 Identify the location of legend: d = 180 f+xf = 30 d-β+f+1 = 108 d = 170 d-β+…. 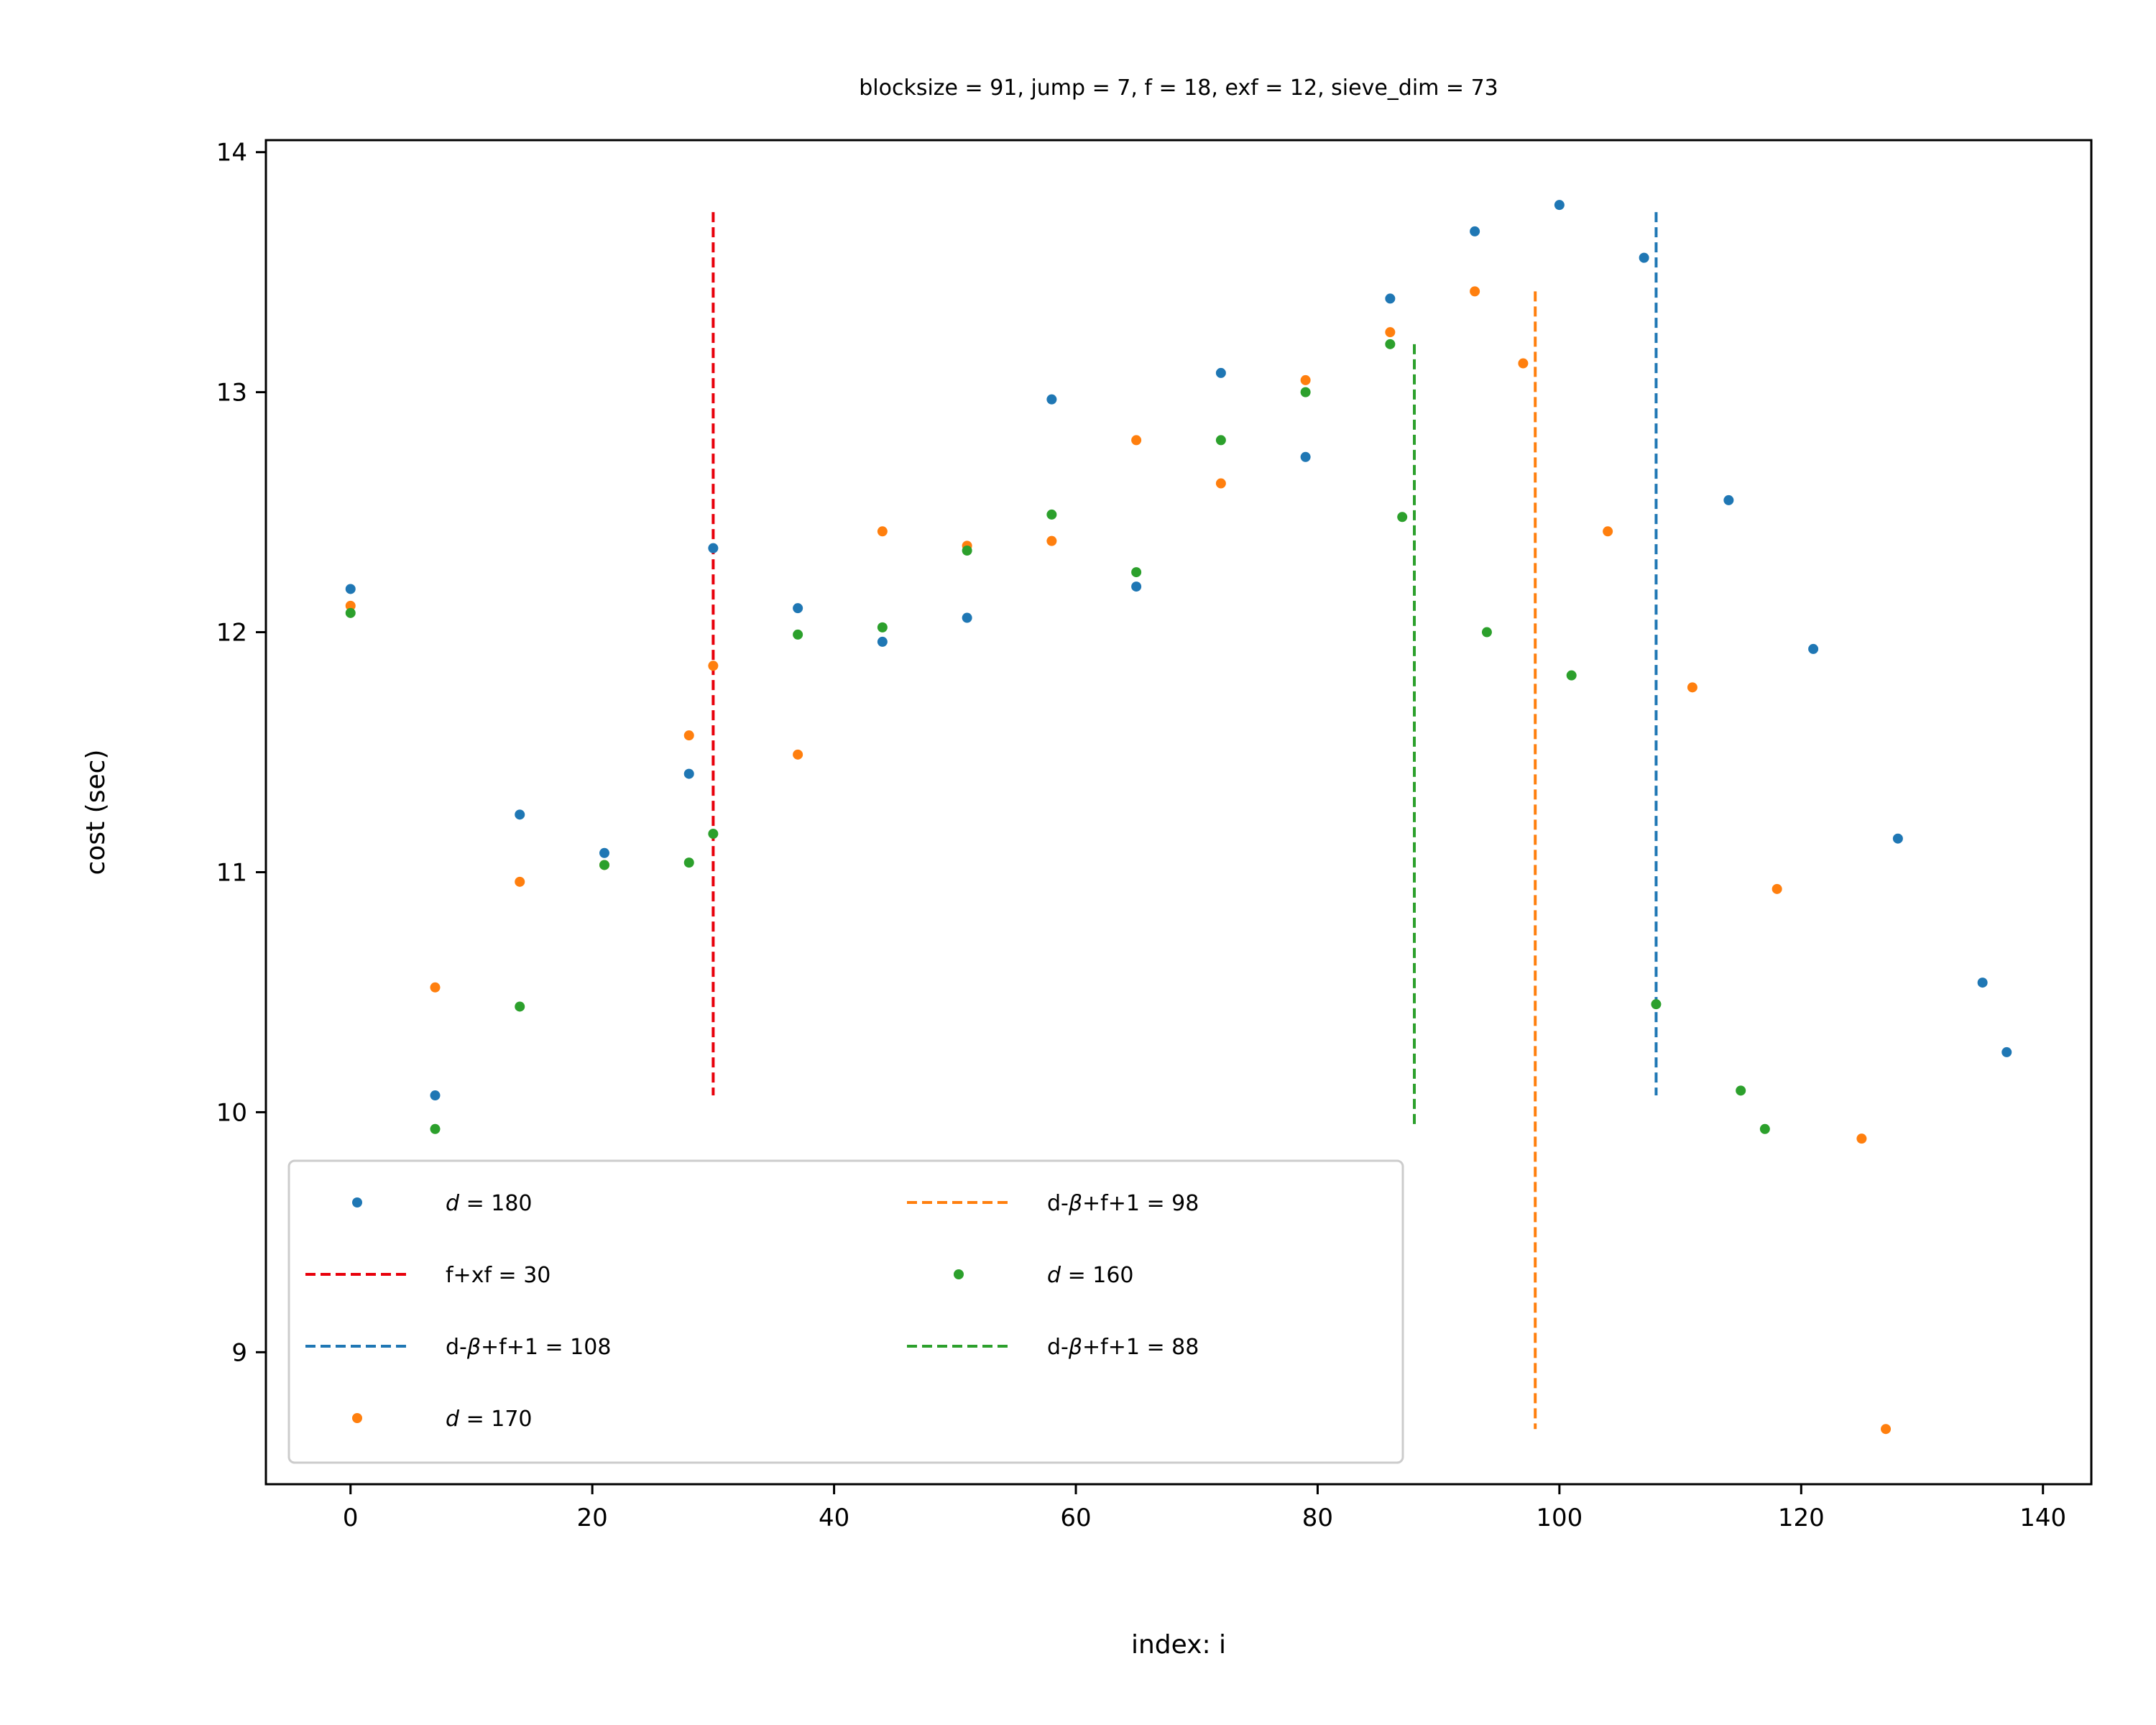
(845, 1311).